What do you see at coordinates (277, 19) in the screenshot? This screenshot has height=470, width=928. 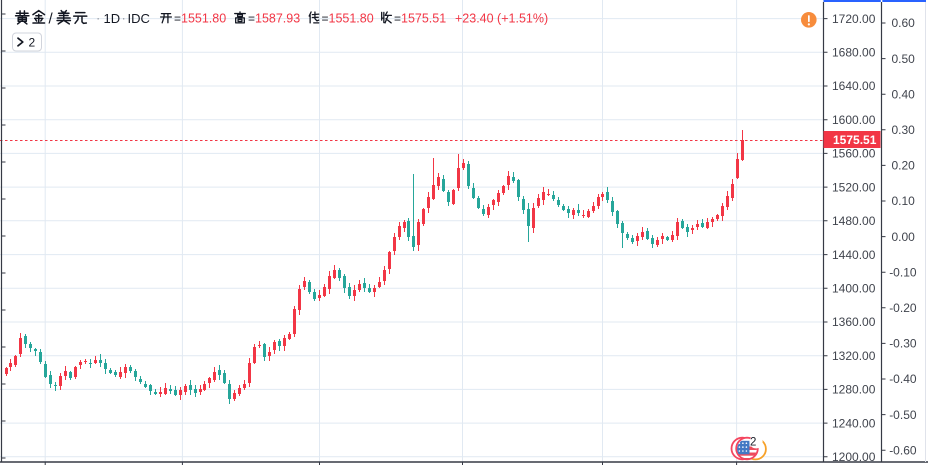 I see `svg-text: 1587.93` at bounding box center [277, 19].